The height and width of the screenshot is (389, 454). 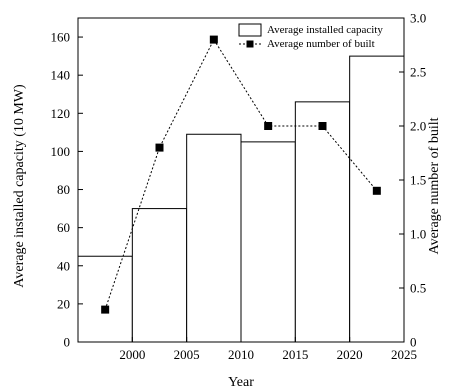 I want to click on y-left-tick-label-1: 20, so click(x=63, y=303).